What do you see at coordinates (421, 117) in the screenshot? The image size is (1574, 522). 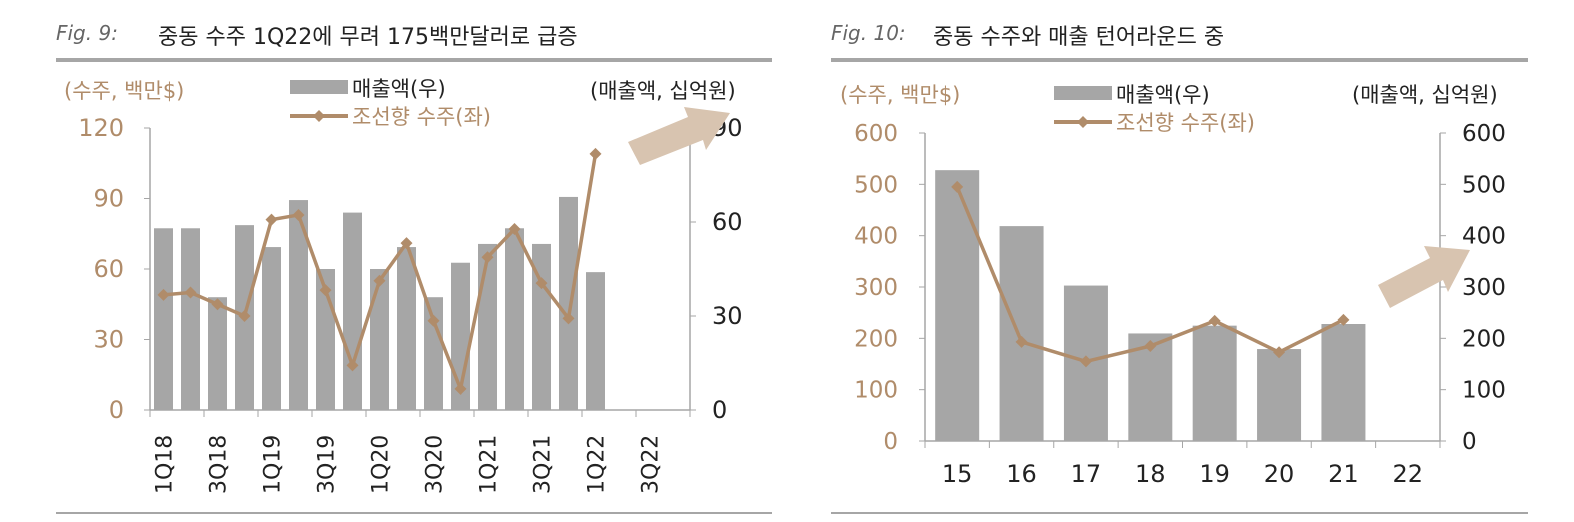 I see `fig9-legend-line-label: 조선향 수주(좌)` at bounding box center [421, 117].